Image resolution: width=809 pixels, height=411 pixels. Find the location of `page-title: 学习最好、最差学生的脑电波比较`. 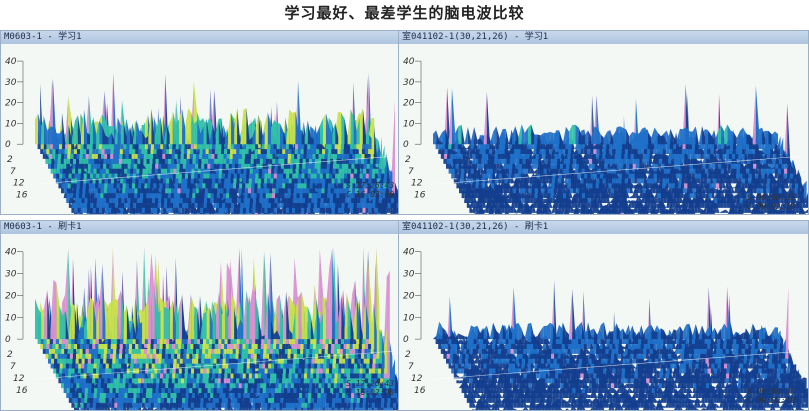

page-title: 学习最好、最差学生的脑电波比较 is located at coordinates (404, 13).